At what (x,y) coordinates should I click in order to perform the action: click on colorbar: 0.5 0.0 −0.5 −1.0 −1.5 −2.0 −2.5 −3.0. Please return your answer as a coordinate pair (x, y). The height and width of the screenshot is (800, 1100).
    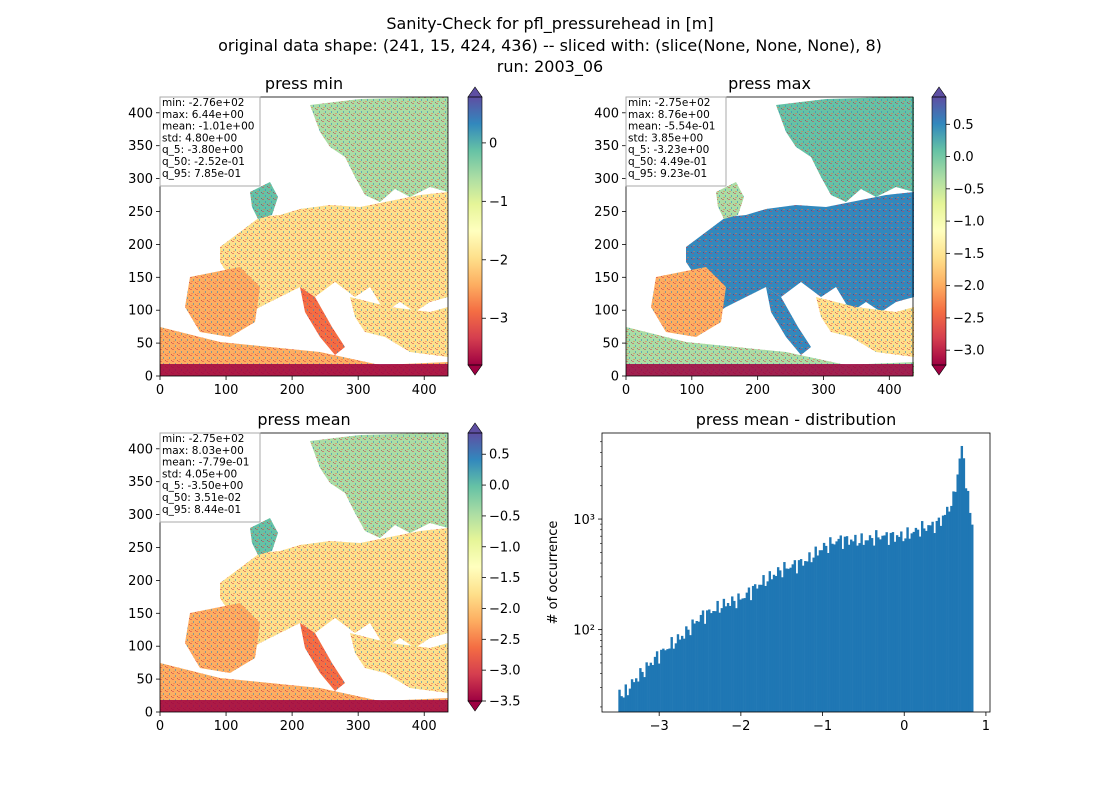
    Looking at the image, I should click on (958, 231).